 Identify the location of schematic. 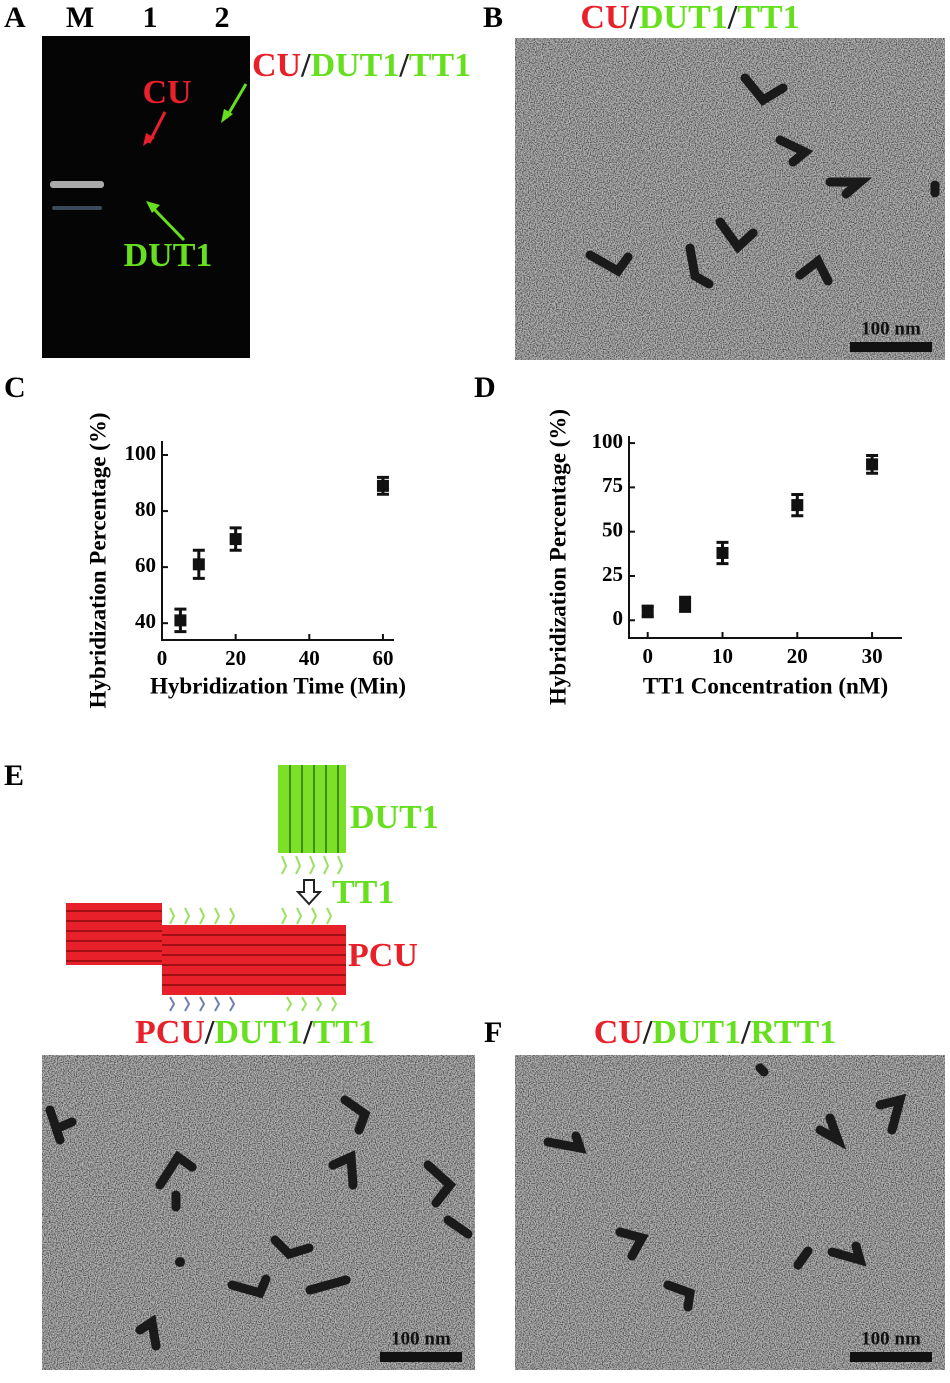
(206, 888).